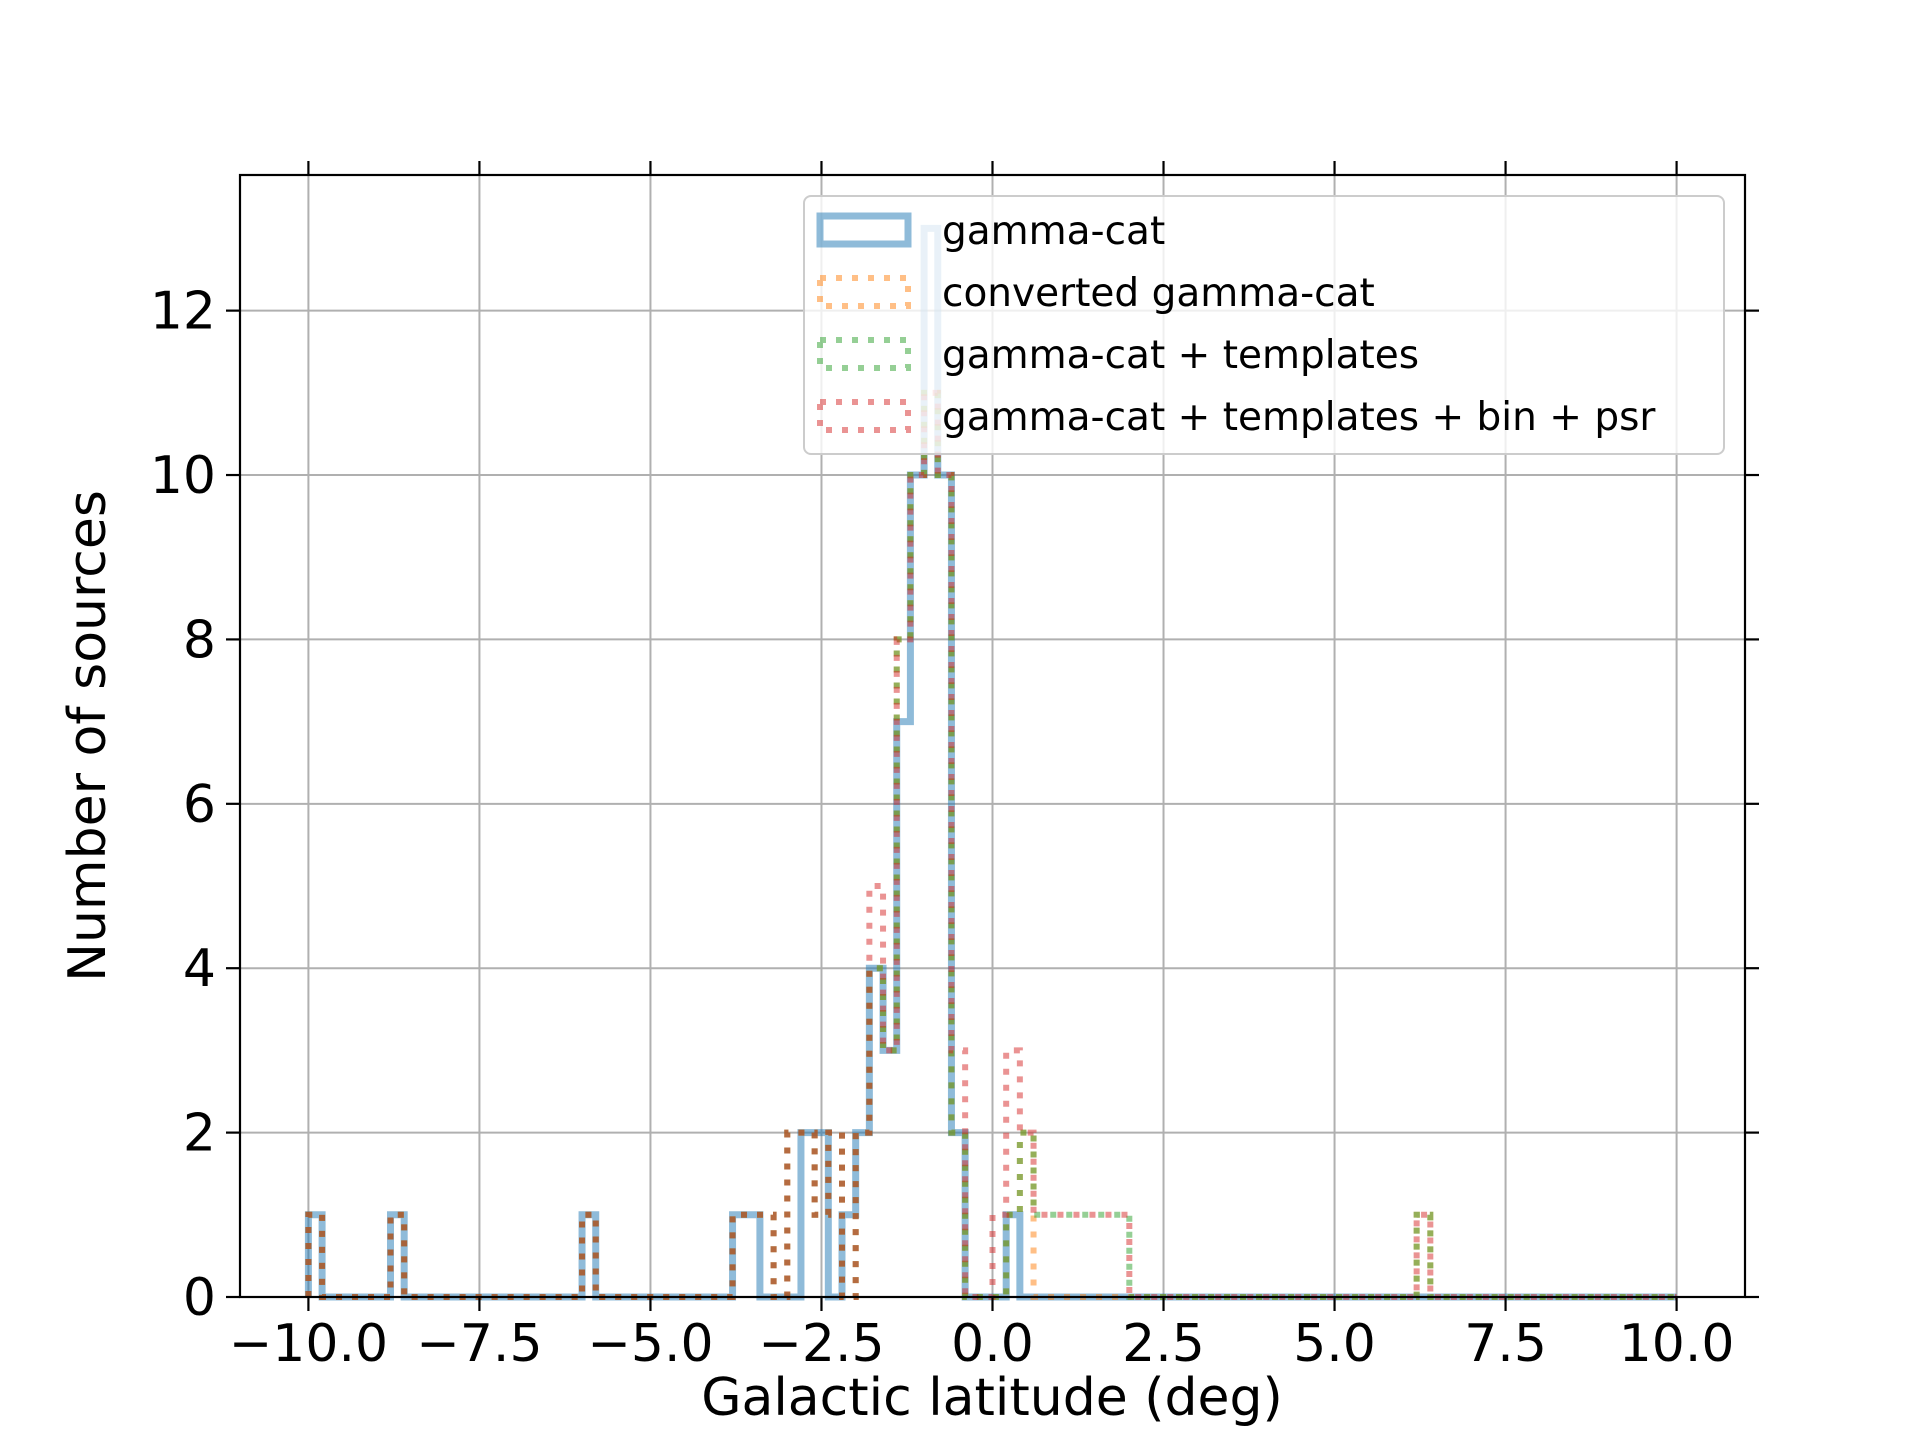 Image resolution: width=1920 pixels, height=1440 pixels. I want to click on y-axis-label: Number of sources, so click(88, 736).